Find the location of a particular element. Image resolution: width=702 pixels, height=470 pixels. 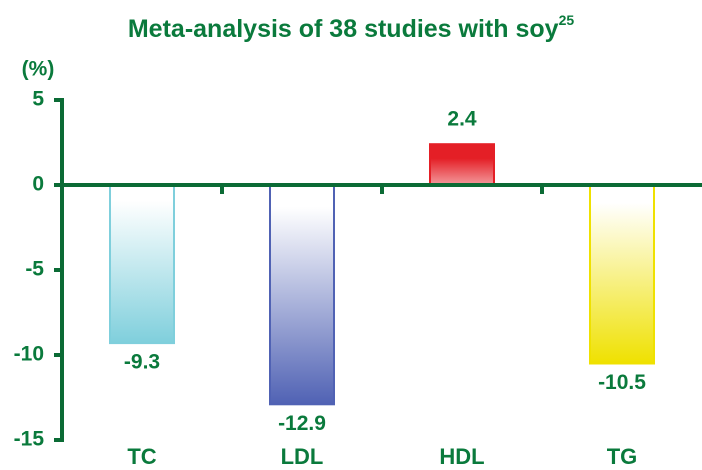

data-label: -12.9 is located at coordinates (302, 423).